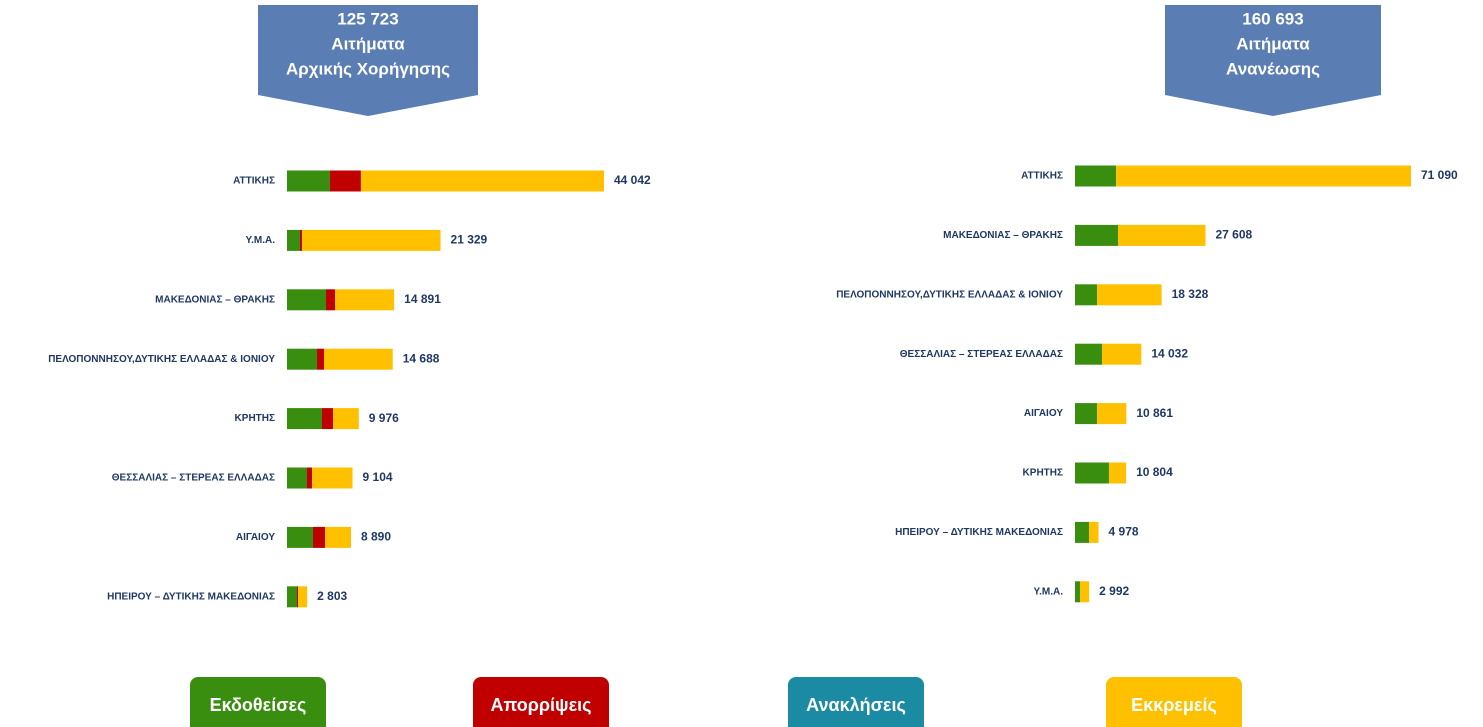 Image resolution: width=1483 pixels, height=727 pixels. What do you see at coordinates (258, 705) in the screenshot?
I see `legend-label: Εκδοθείσες` at bounding box center [258, 705].